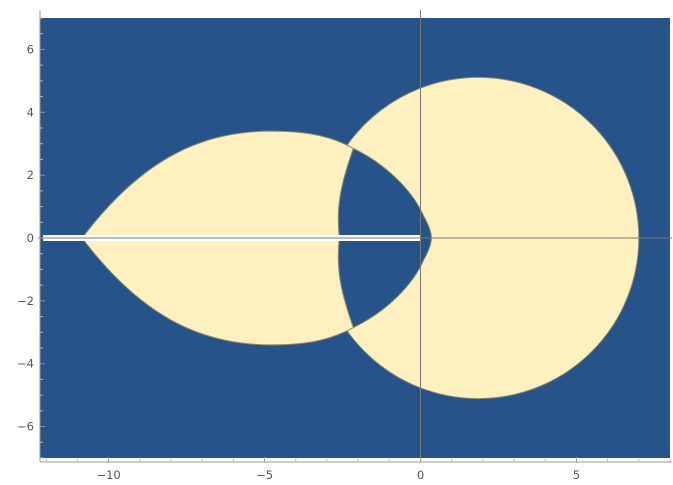 This screenshot has width=673, height=485. What do you see at coordinates (576, 475) in the screenshot?
I see `x-tick-label: 5` at bounding box center [576, 475].